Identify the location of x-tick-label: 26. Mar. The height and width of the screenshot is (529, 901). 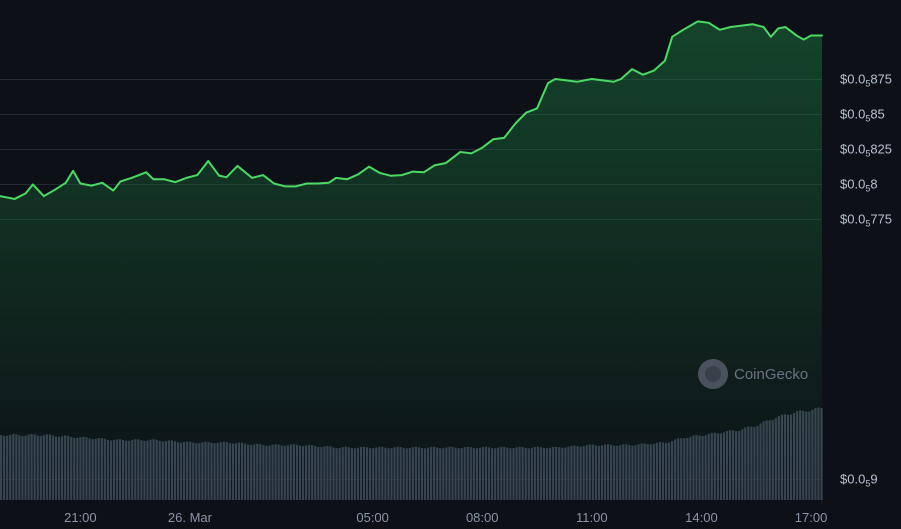
(190, 517).